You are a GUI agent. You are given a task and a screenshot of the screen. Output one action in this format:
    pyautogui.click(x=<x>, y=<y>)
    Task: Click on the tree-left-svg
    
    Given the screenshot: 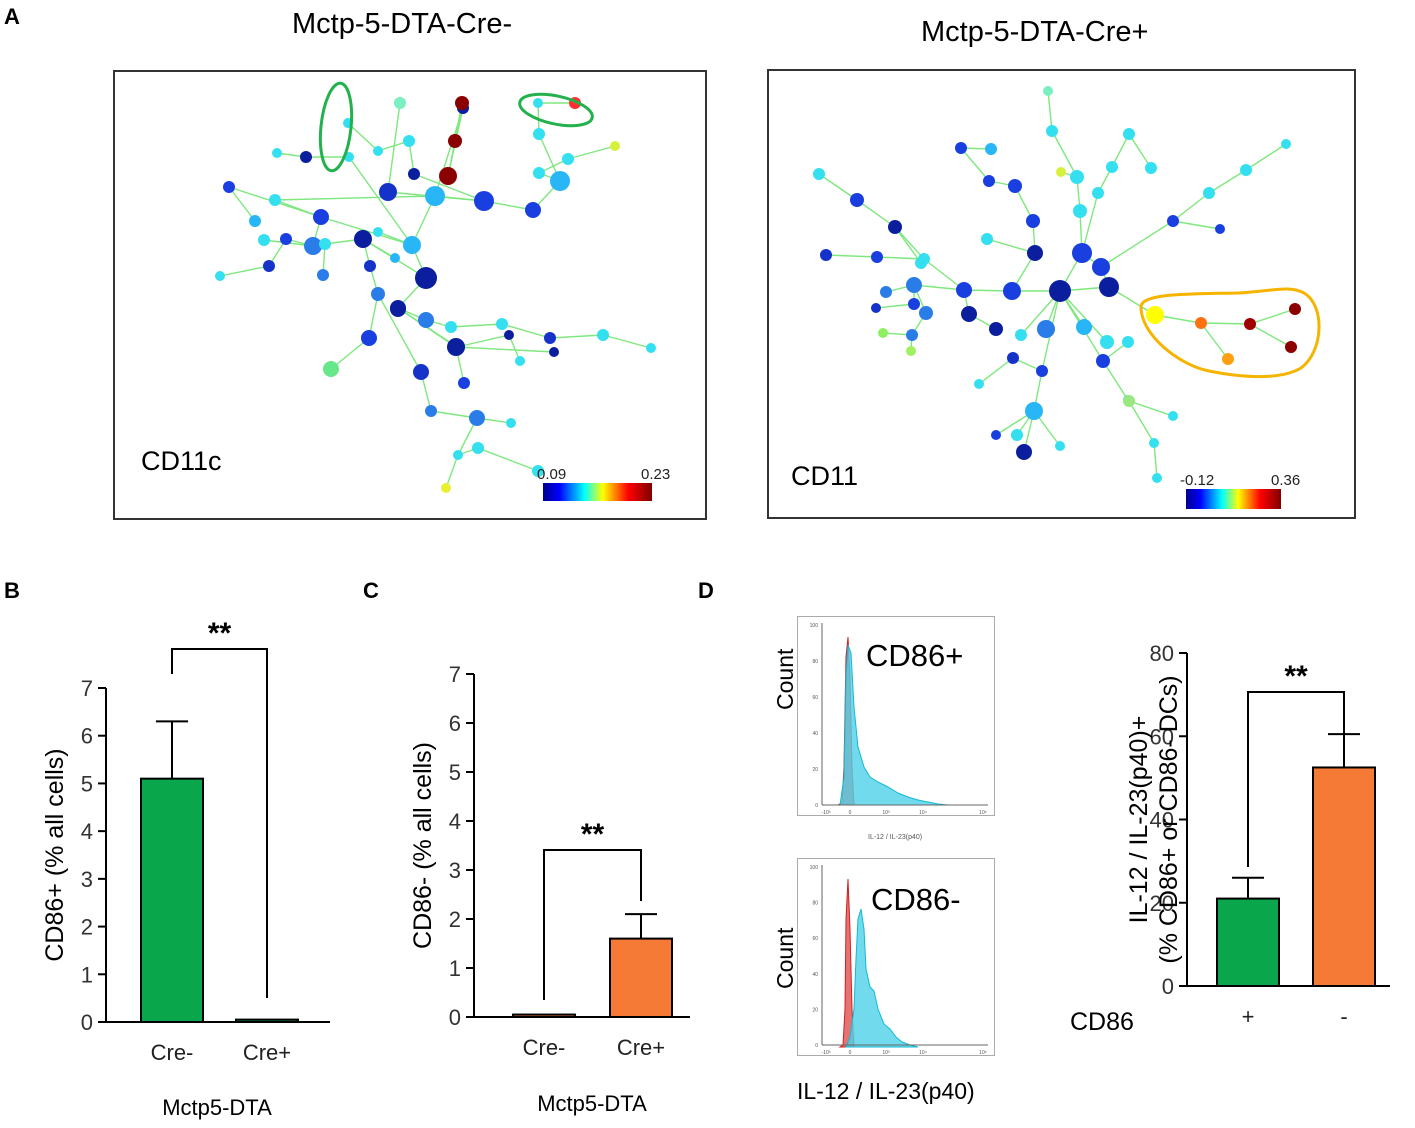 What is the action you would take?
    pyautogui.click(x=435, y=291)
    